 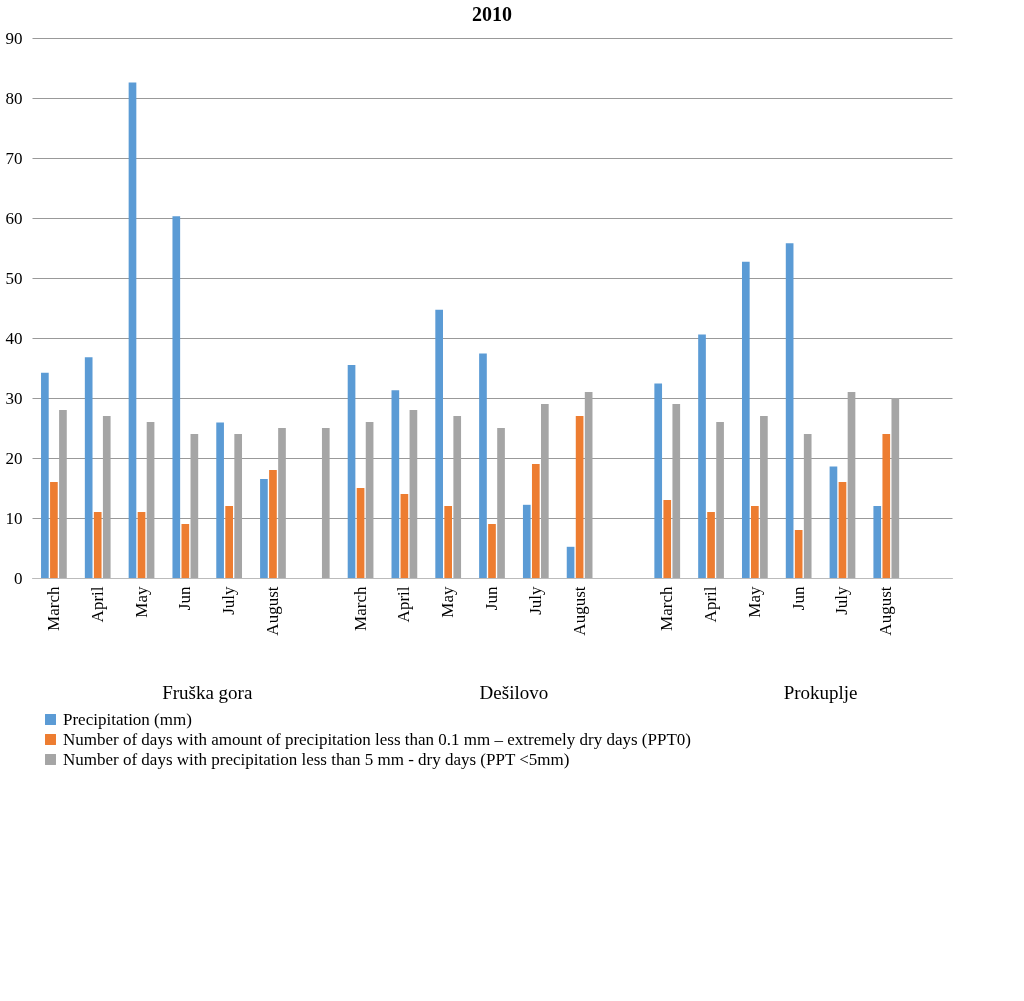 What do you see at coordinates (14, 458) in the screenshot?
I see `y-tick-label: 20` at bounding box center [14, 458].